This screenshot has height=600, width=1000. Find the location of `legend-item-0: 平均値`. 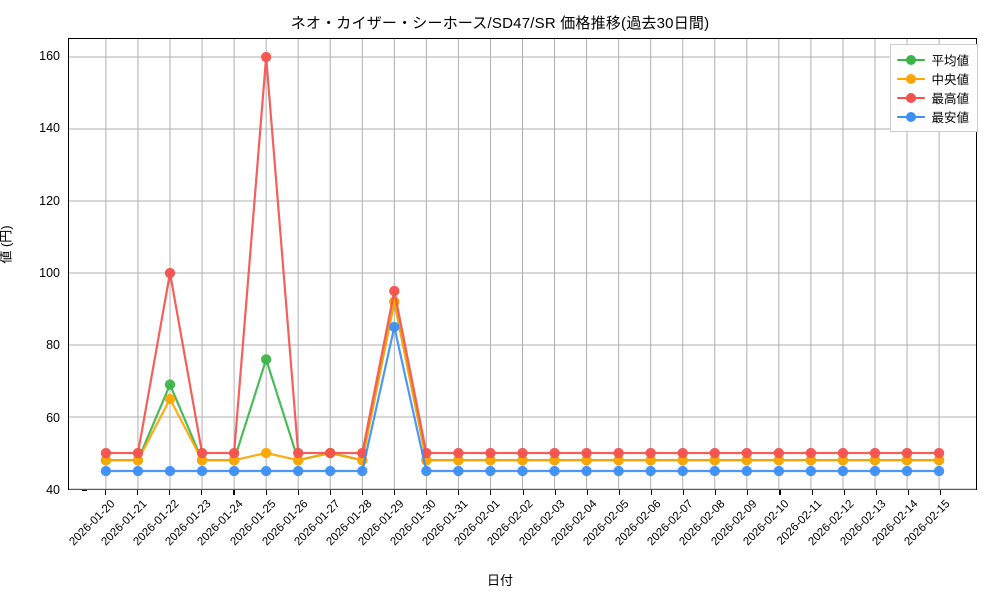

legend-item-0: 平均値 is located at coordinates (933, 59).